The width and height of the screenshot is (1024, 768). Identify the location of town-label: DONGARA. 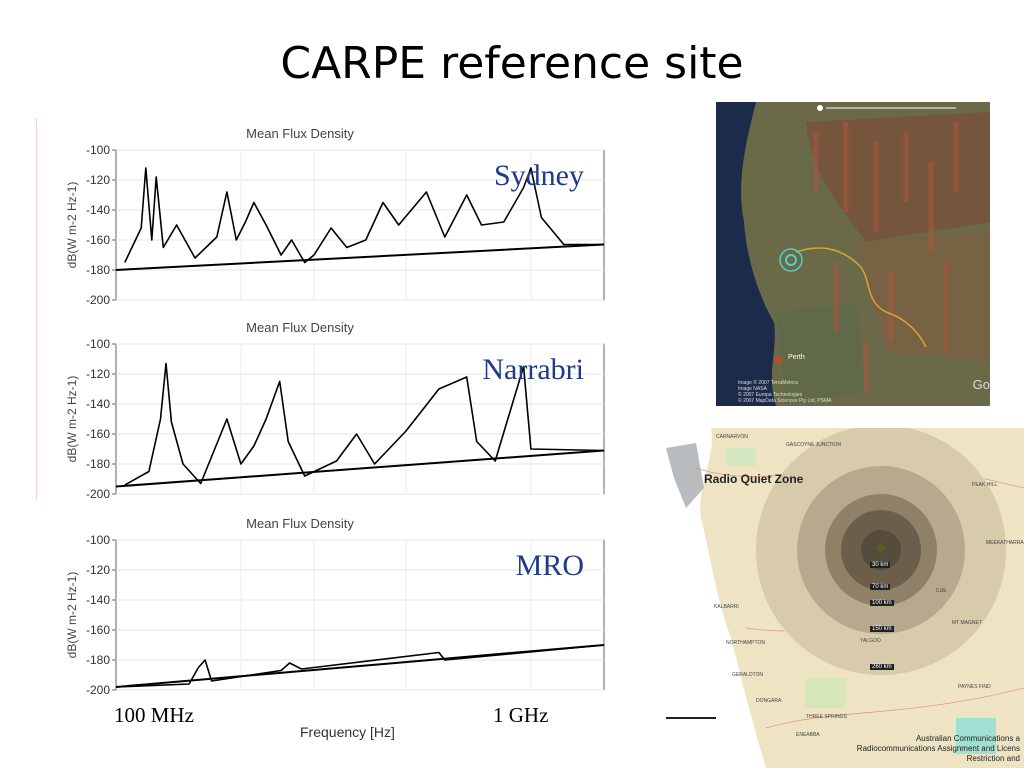
(769, 701).